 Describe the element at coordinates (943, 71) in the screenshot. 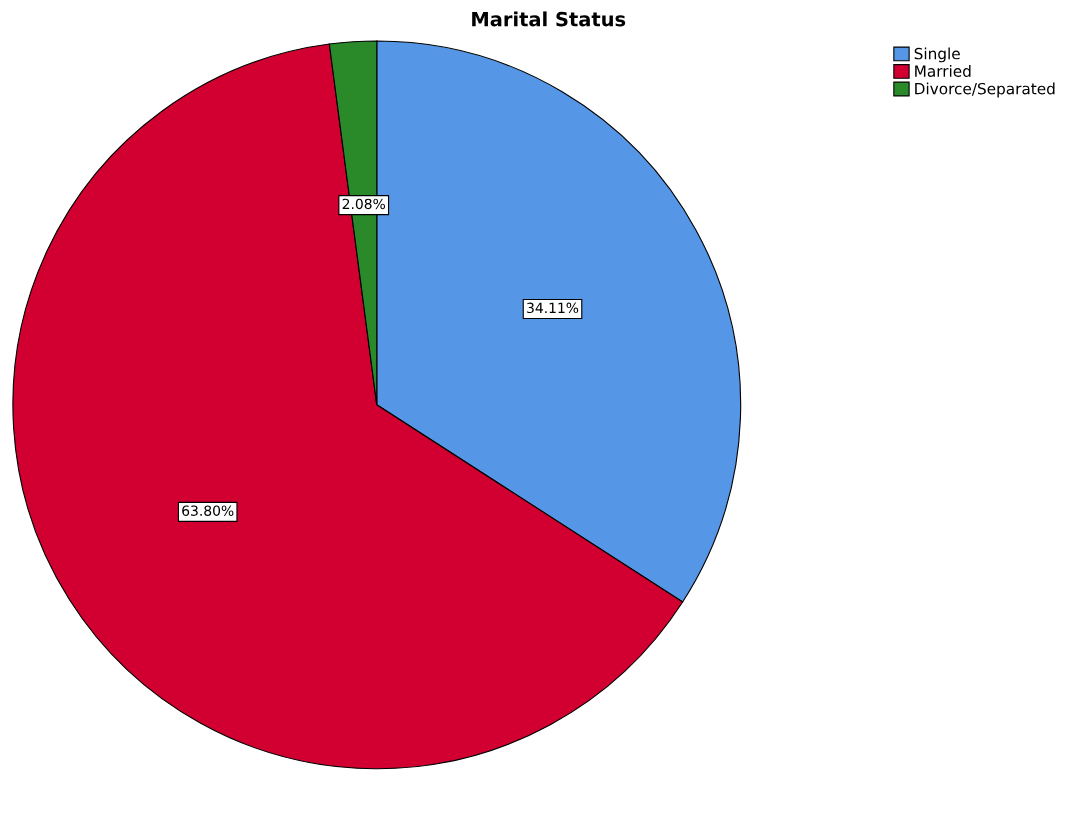

I see `legend-label: Married` at that location.